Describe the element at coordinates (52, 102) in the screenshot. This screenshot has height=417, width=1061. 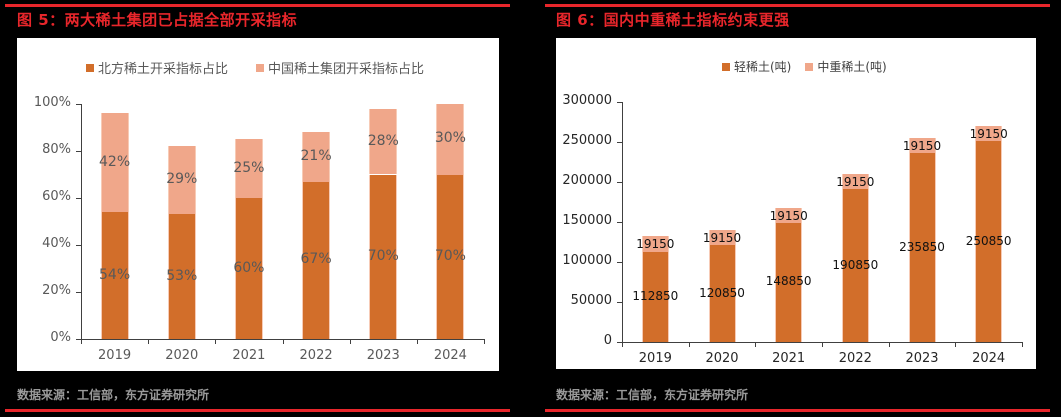
I see `y-tick-label: 100%` at that location.